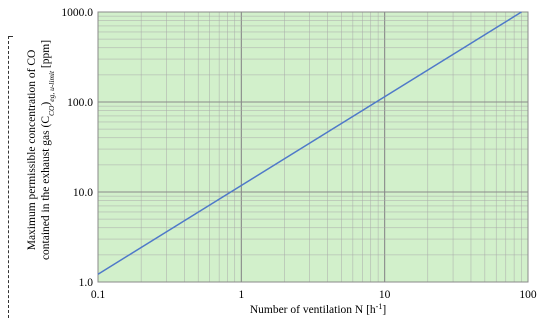 The height and width of the screenshot is (326, 539). Describe the element at coordinates (32, 150) in the screenshot. I see `y-axis-title-line-1: Maximum permissible concentration of CO` at that location.